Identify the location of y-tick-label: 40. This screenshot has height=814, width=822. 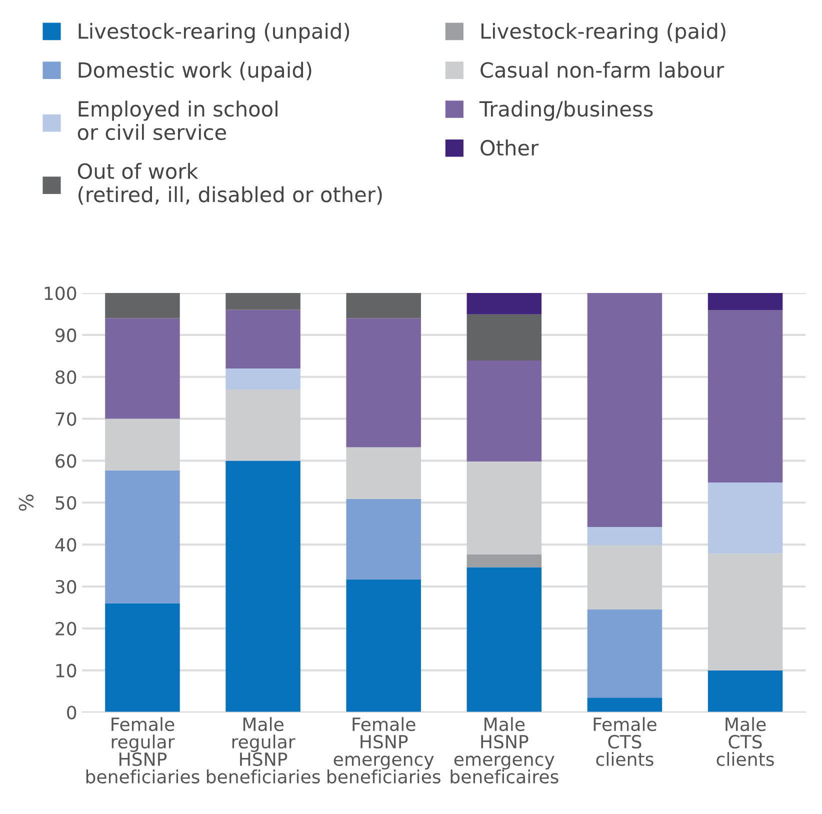
(65, 545).